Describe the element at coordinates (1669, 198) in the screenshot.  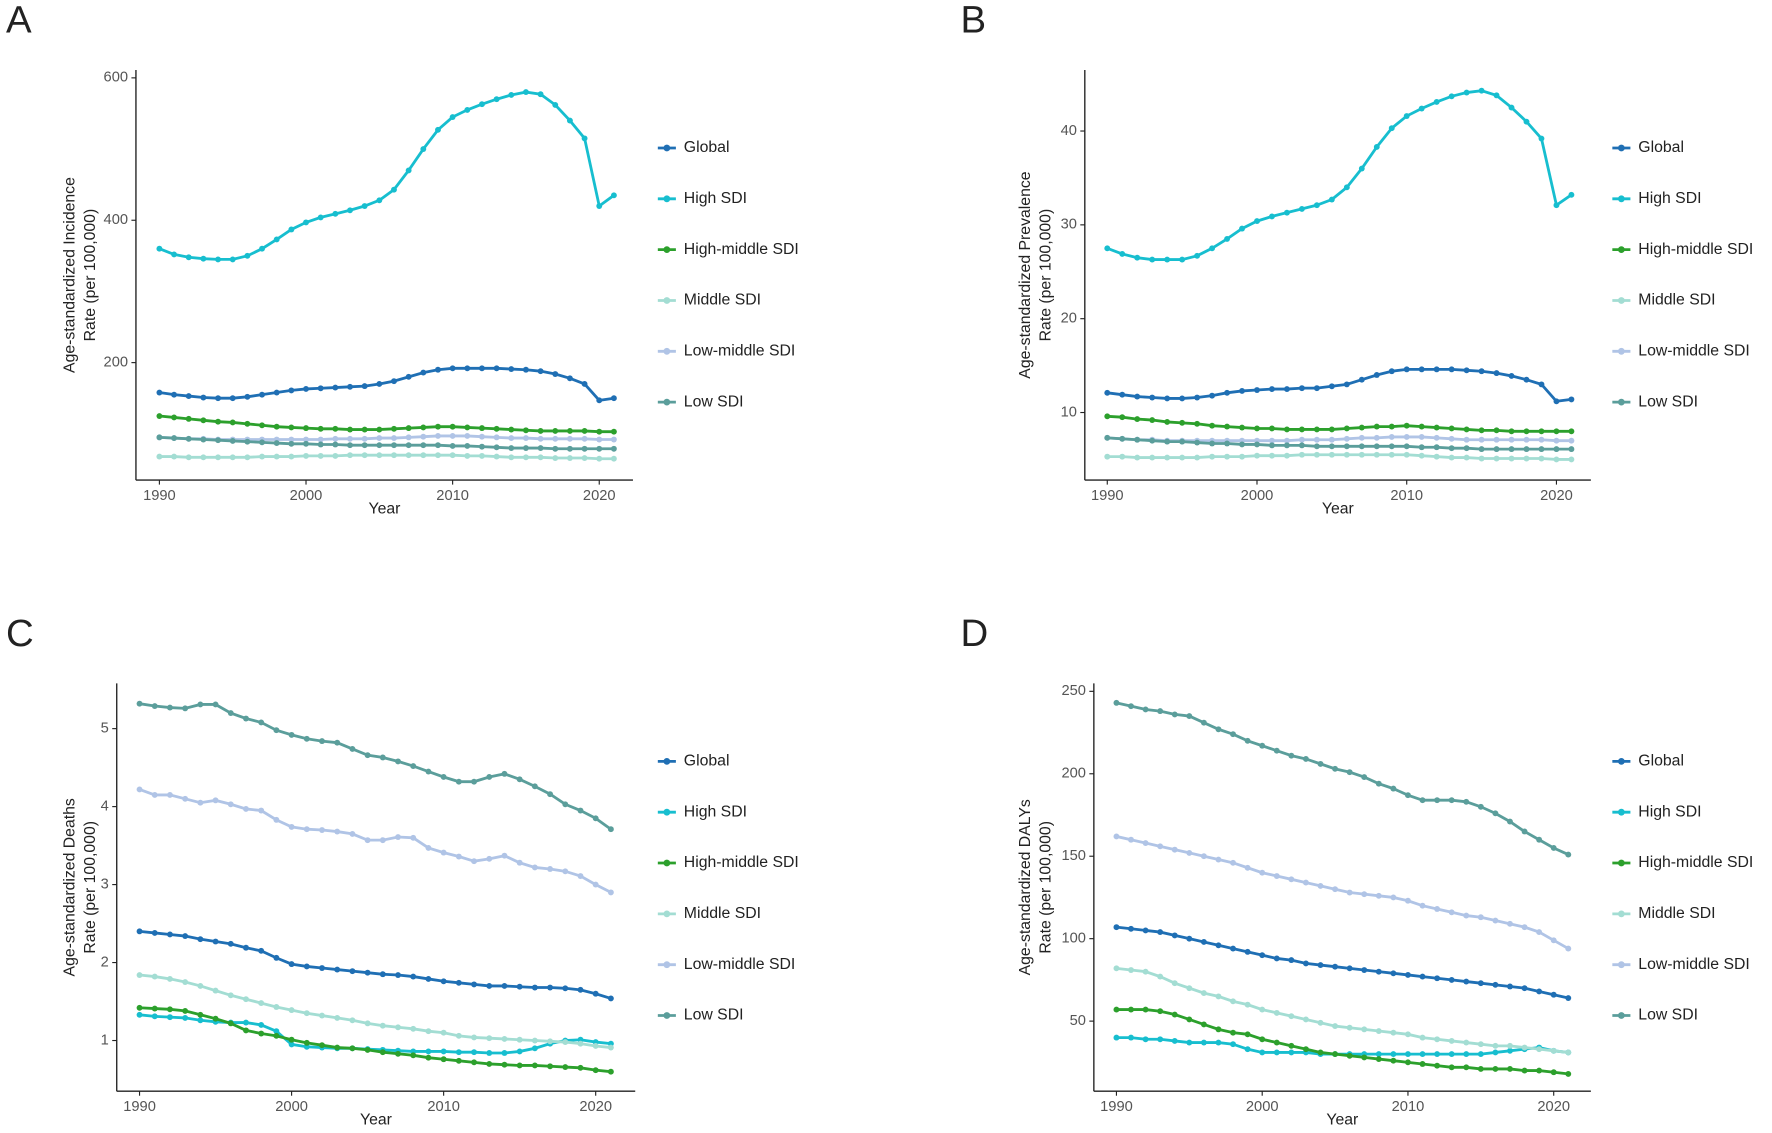
I see `legend-label: High SDI` at that location.